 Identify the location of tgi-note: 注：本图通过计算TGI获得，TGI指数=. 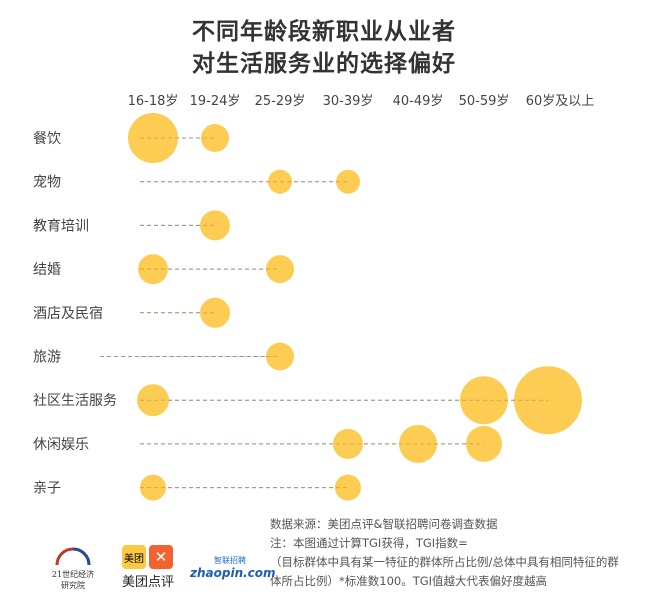
(369, 543).